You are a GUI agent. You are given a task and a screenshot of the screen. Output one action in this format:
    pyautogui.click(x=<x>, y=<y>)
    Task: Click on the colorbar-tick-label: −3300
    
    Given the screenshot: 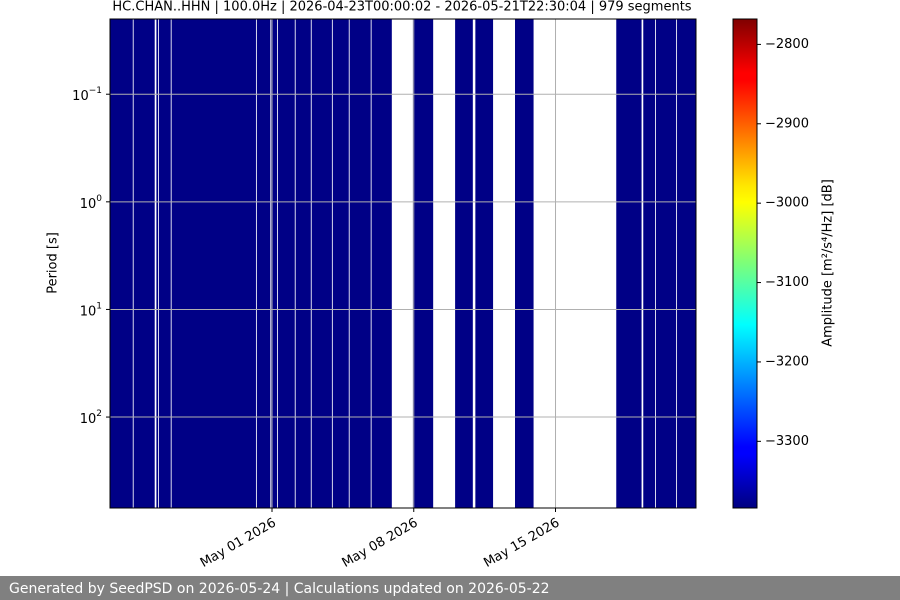 What is the action you would take?
    pyautogui.click(x=787, y=441)
    